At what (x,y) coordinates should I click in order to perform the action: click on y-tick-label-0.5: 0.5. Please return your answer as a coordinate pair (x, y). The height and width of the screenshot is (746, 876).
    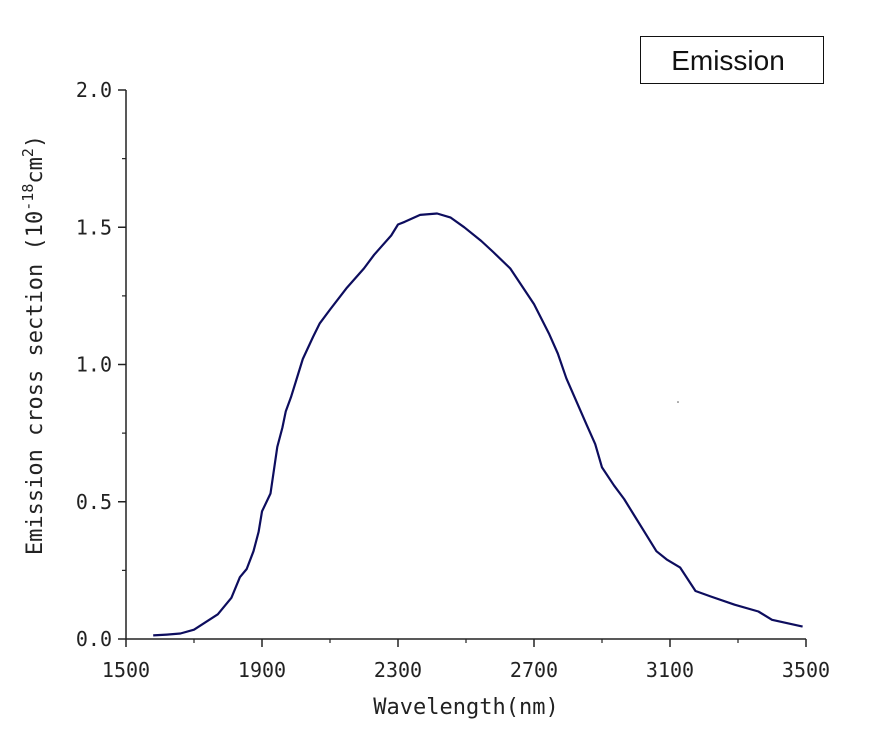
    Looking at the image, I should click on (94, 502).